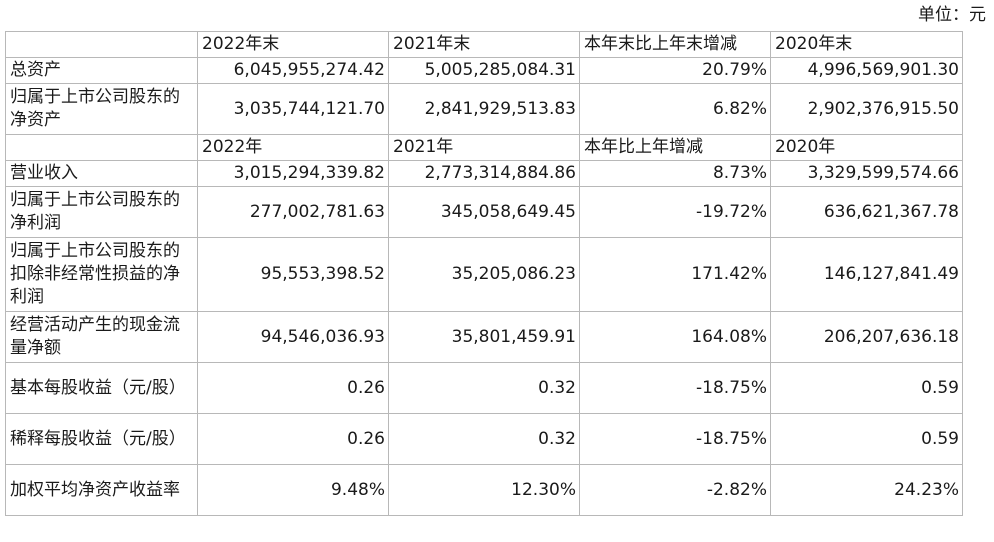 This screenshot has width=994, height=542. I want to click on header-cell-2022-end: 2022年末, so click(293, 44).